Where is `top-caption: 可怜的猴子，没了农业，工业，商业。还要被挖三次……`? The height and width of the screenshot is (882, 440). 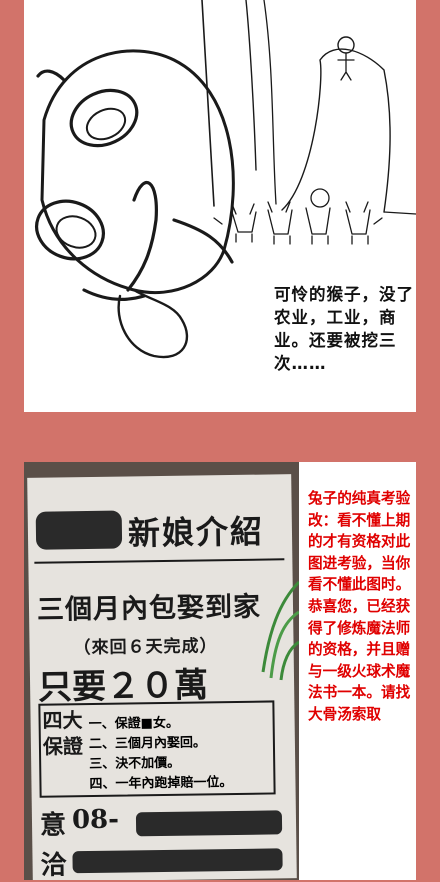 top-caption: 可怜的猴子，没了农业，工业，商业。还要被挖三次…… is located at coordinates (344, 329).